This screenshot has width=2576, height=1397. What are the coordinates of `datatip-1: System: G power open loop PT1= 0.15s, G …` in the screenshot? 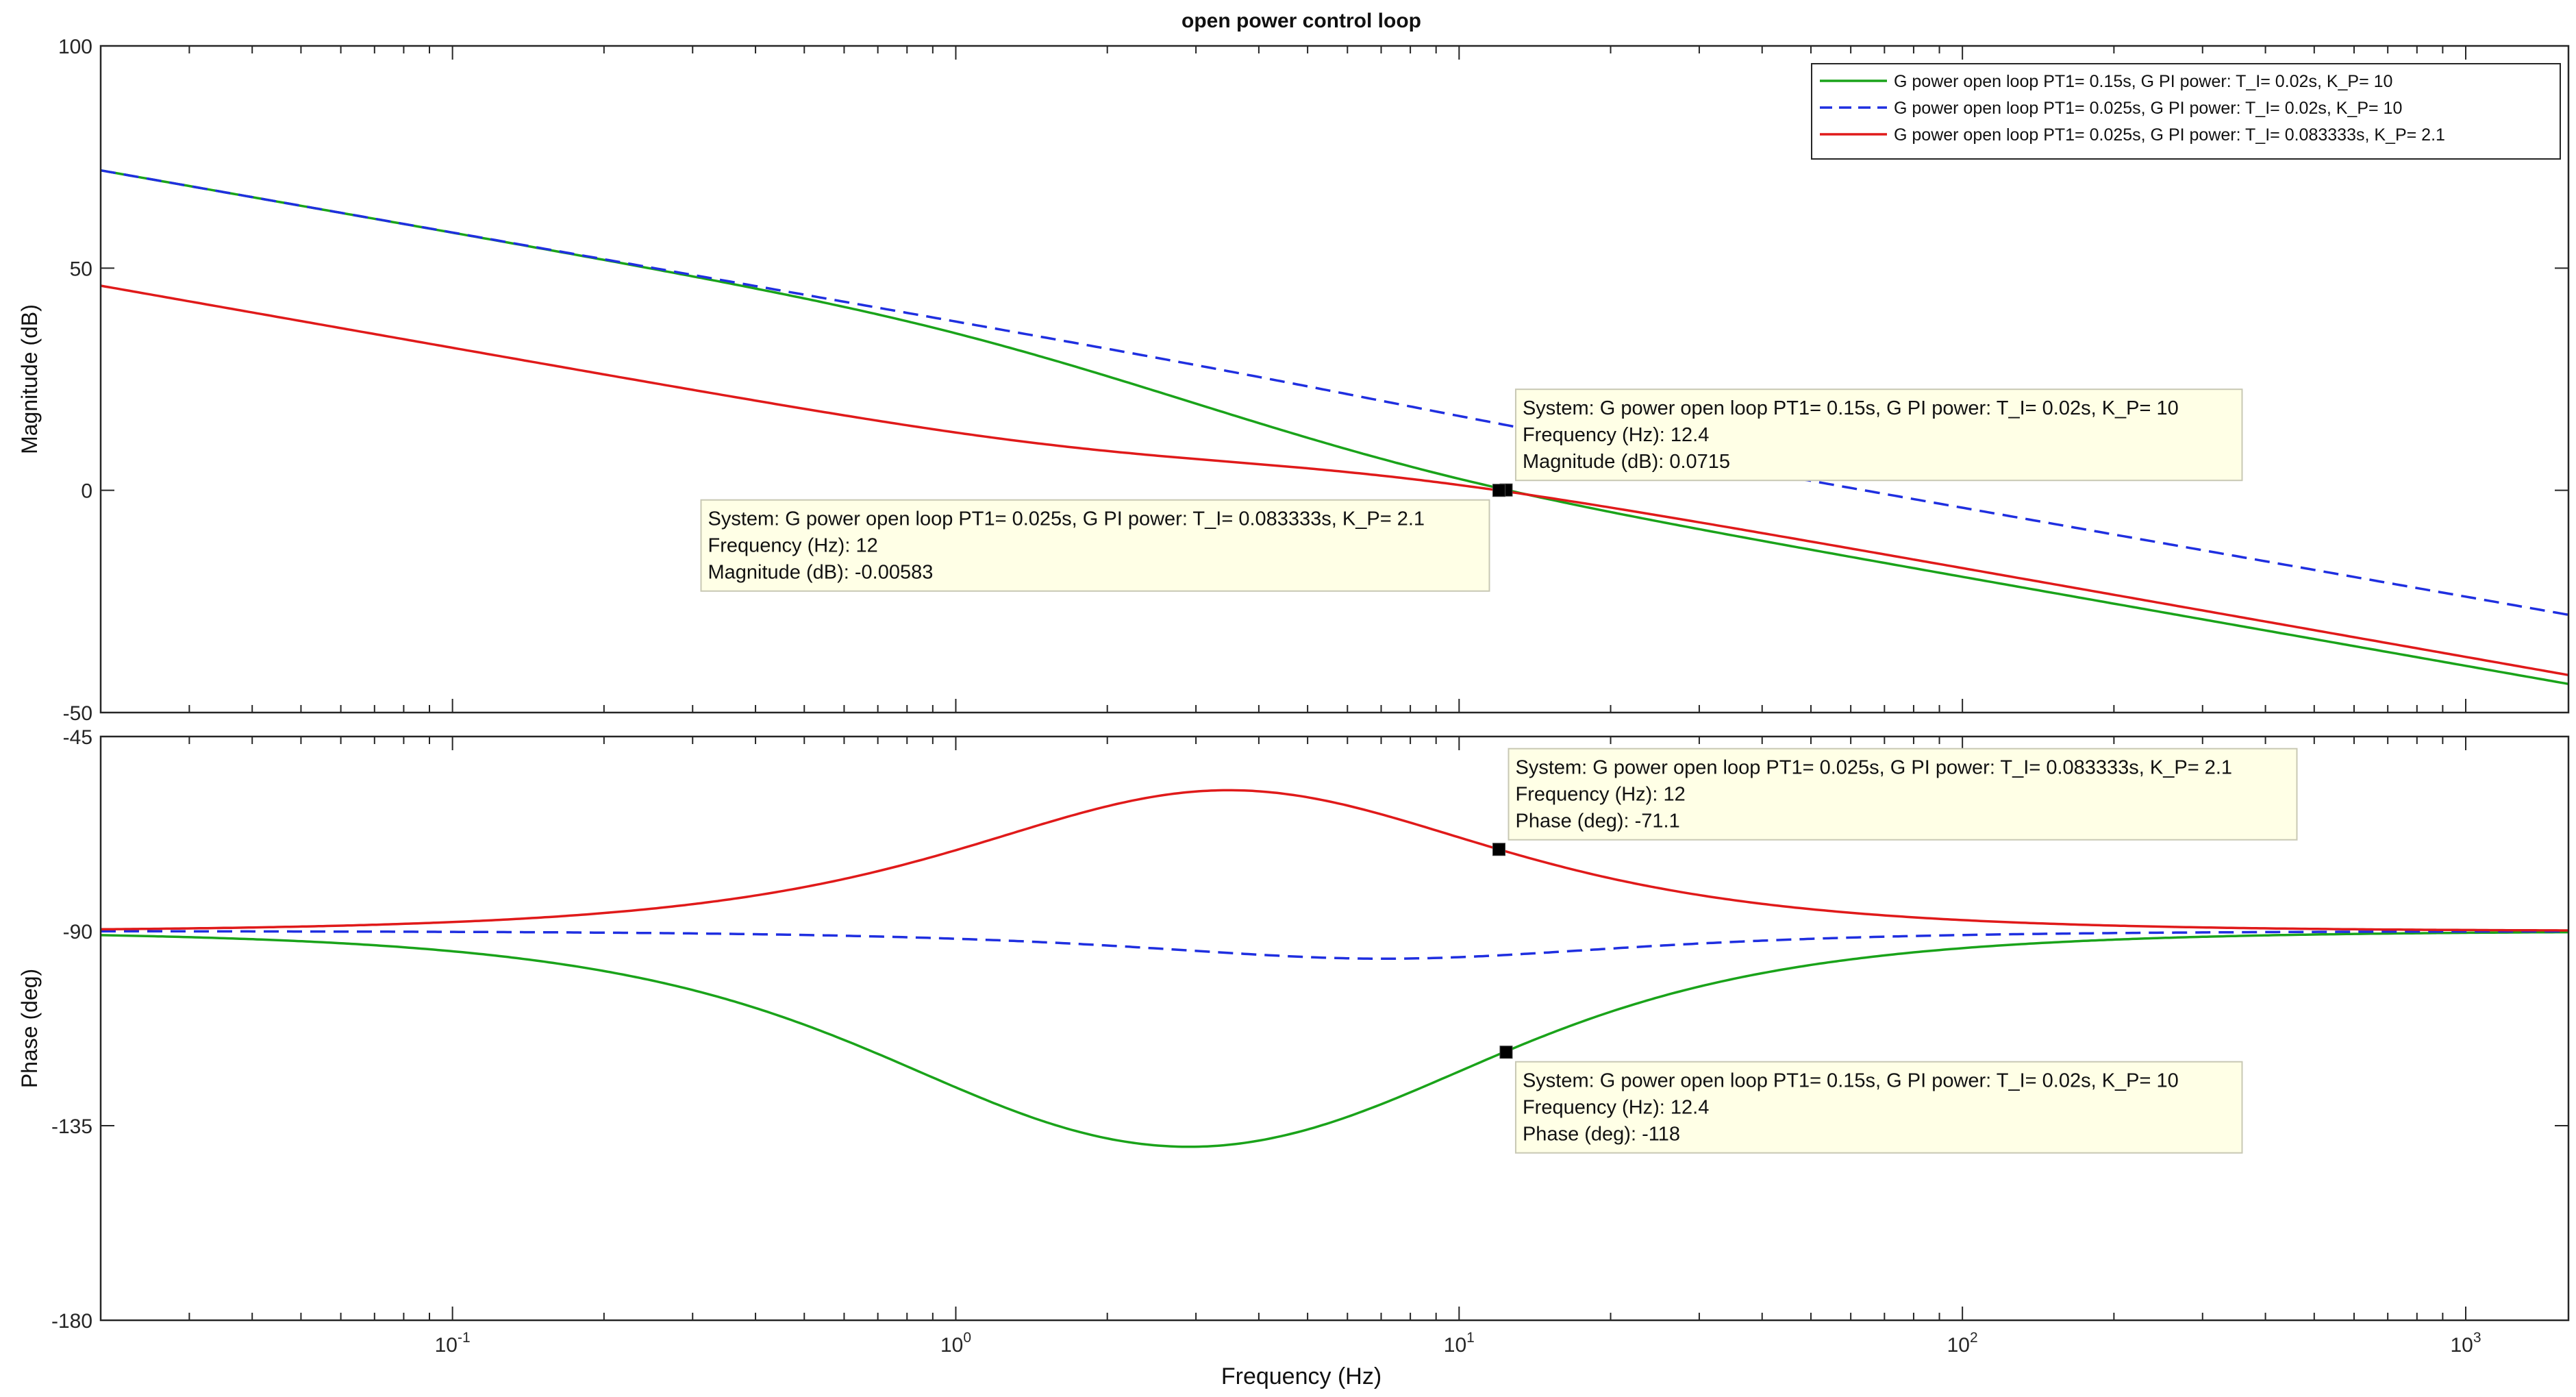 It's located at (1871, 442).